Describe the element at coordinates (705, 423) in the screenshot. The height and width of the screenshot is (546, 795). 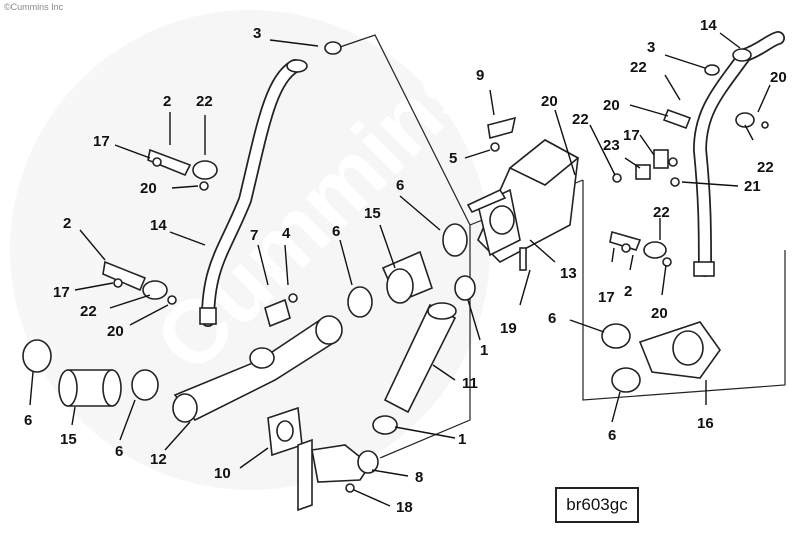
I see `callout-16: 16` at that location.